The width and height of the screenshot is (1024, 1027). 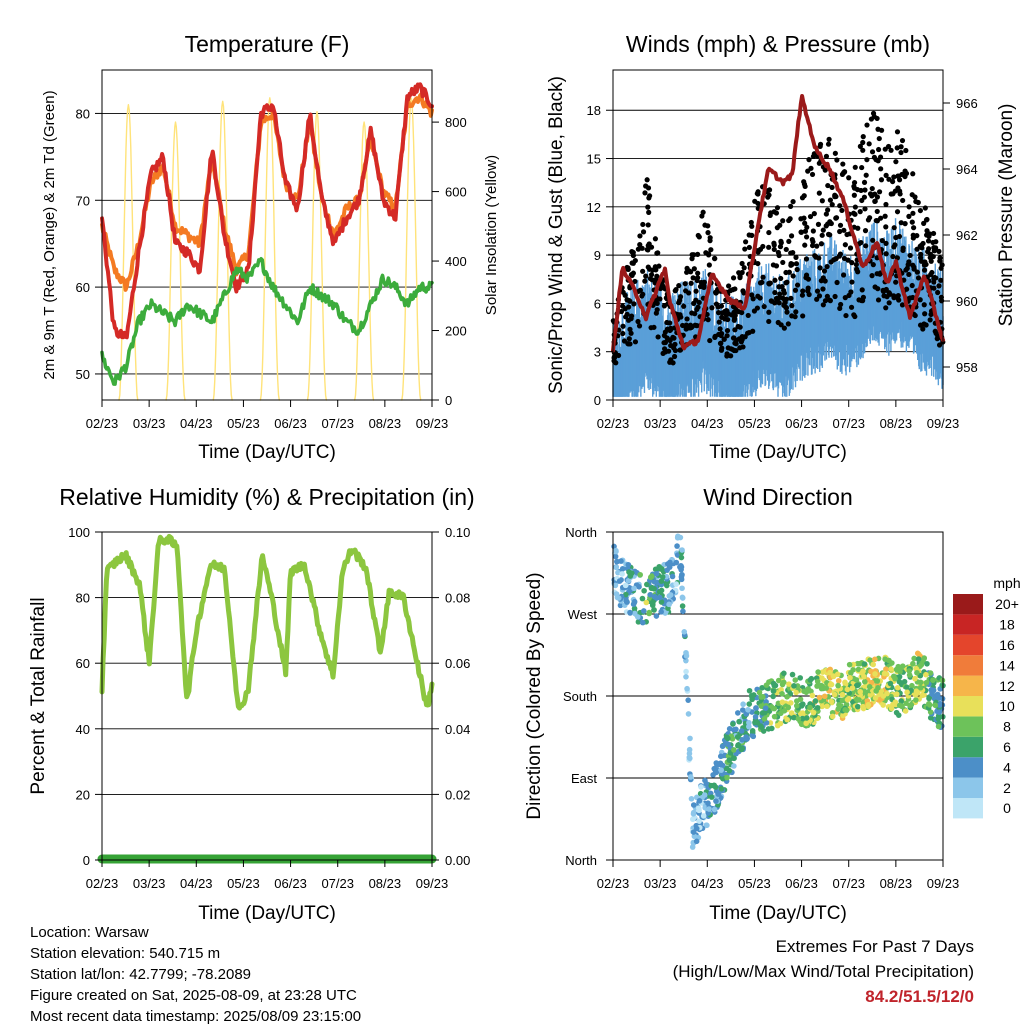 What do you see at coordinates (597, 255) in the screenshot?
I see `wind-ytick-label: 9` at bounding box center [597, 255].